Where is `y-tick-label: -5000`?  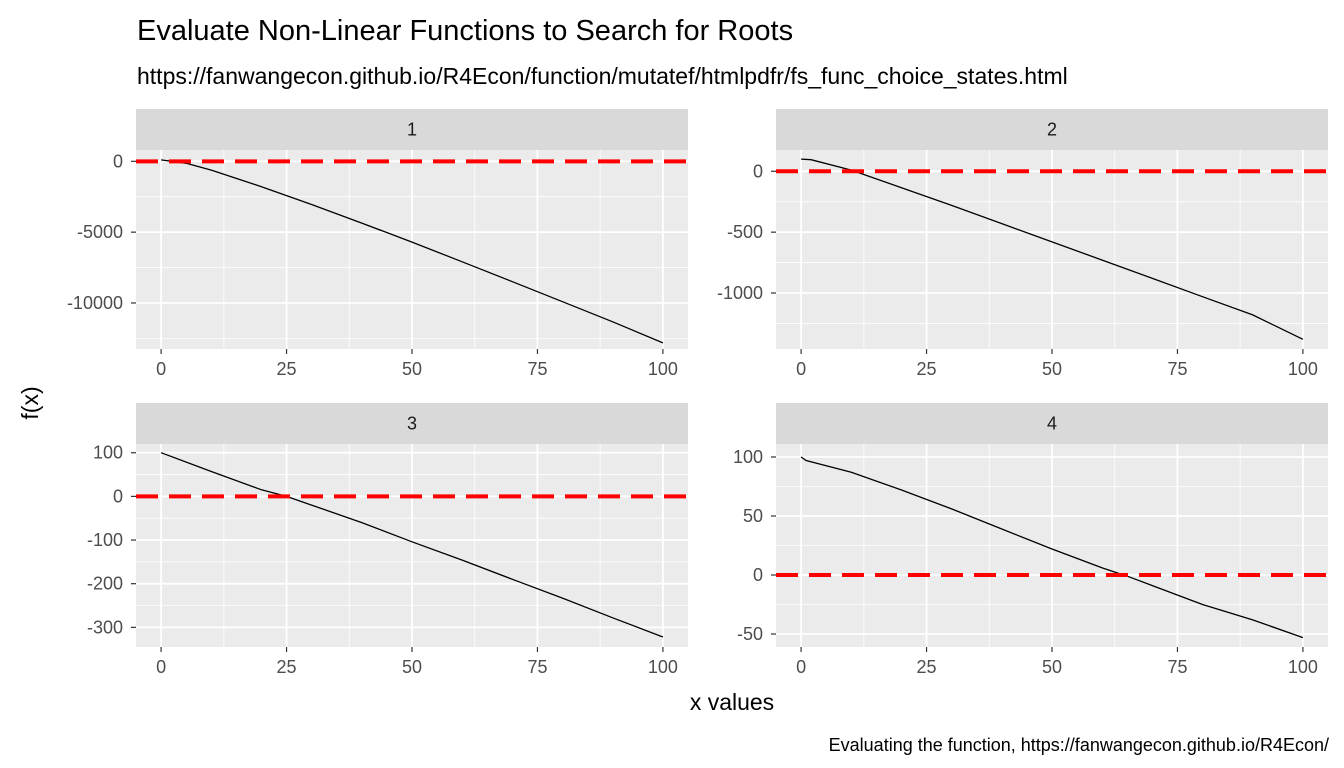 y-tick-label: -5000 is located at coordinates (100, 232).